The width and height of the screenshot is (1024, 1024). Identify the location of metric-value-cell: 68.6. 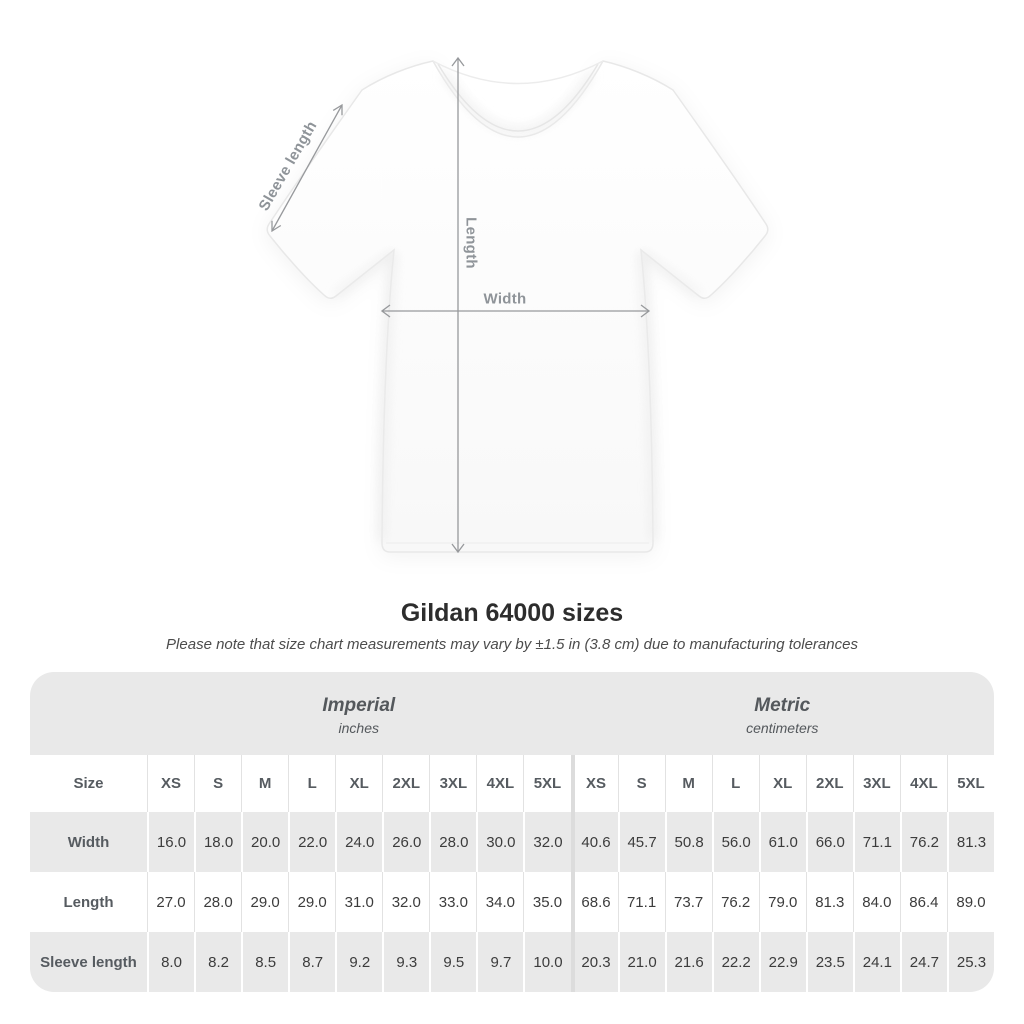
(594, 902).